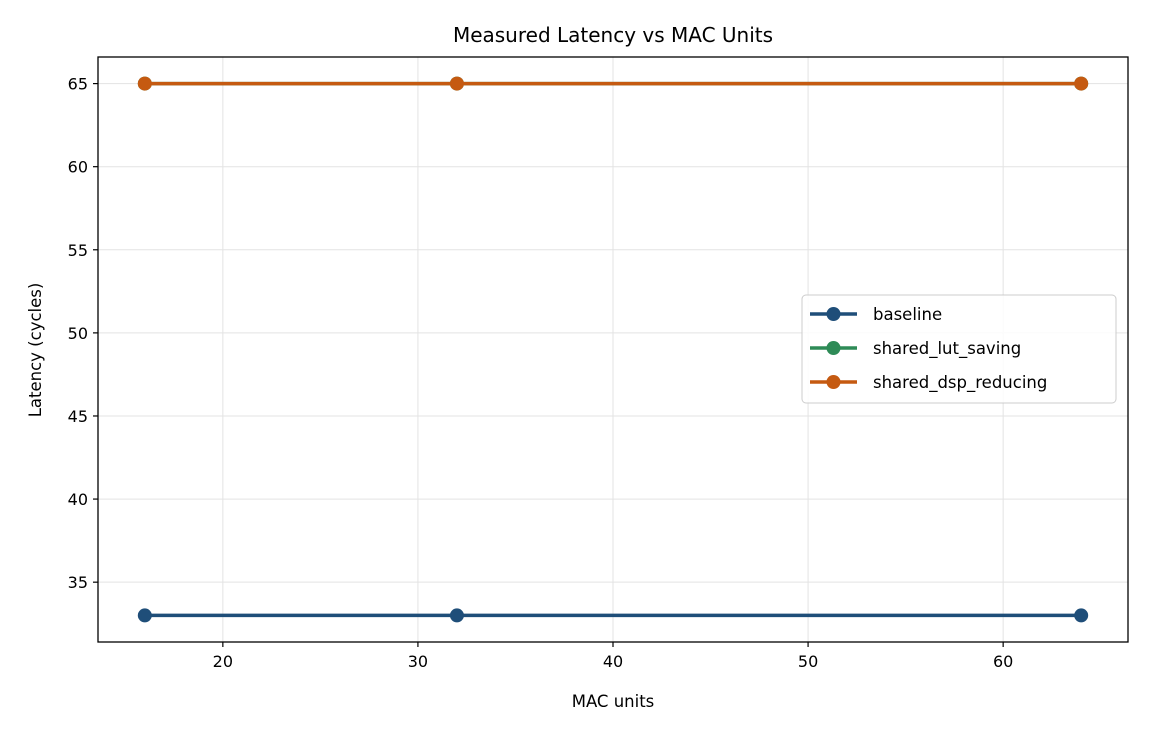 The width and height of the screenshot is (1152, 736). I want to click on y-tick-label: 50, so click(78, 333).